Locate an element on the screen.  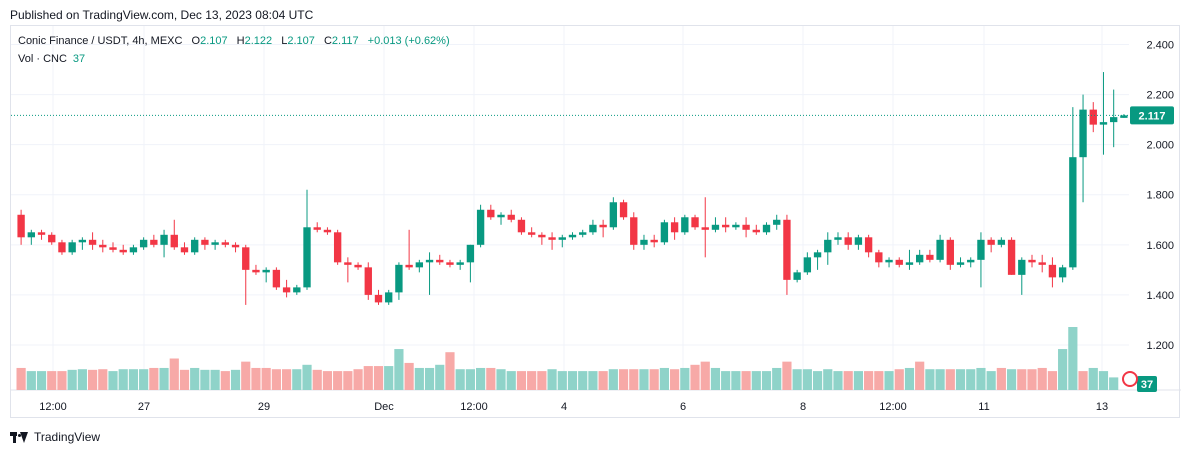
footer-brand: TradingView is located at coordinates (55, 437).